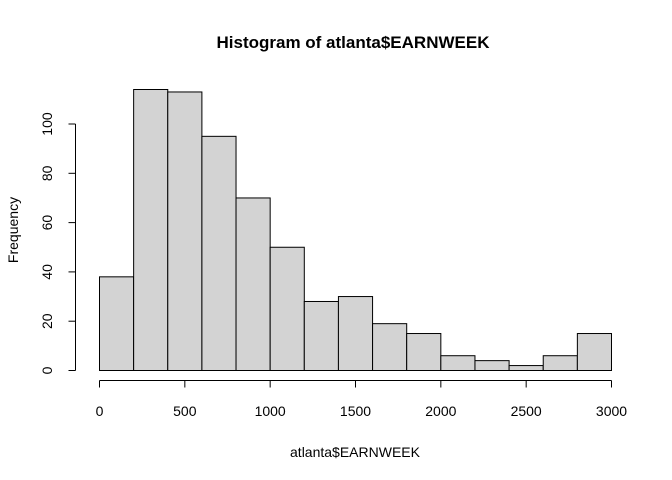 This screenshot has height=480, width=672. I want to click on x-tick-label: 3000, so click(611, 411).